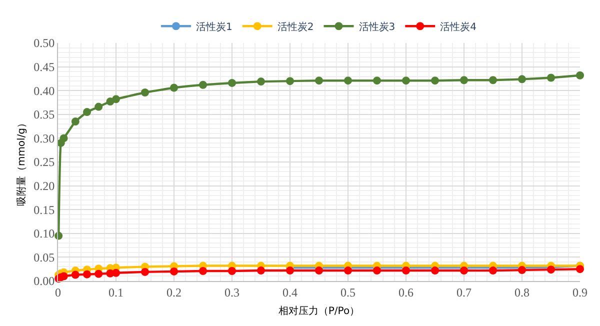 The height and width of the screenshot is (326, 600). What do you see at coordinates (464, 292) in the screenshot?
I see `x-tick-label: 0.7` at bounding box center [464, 292].